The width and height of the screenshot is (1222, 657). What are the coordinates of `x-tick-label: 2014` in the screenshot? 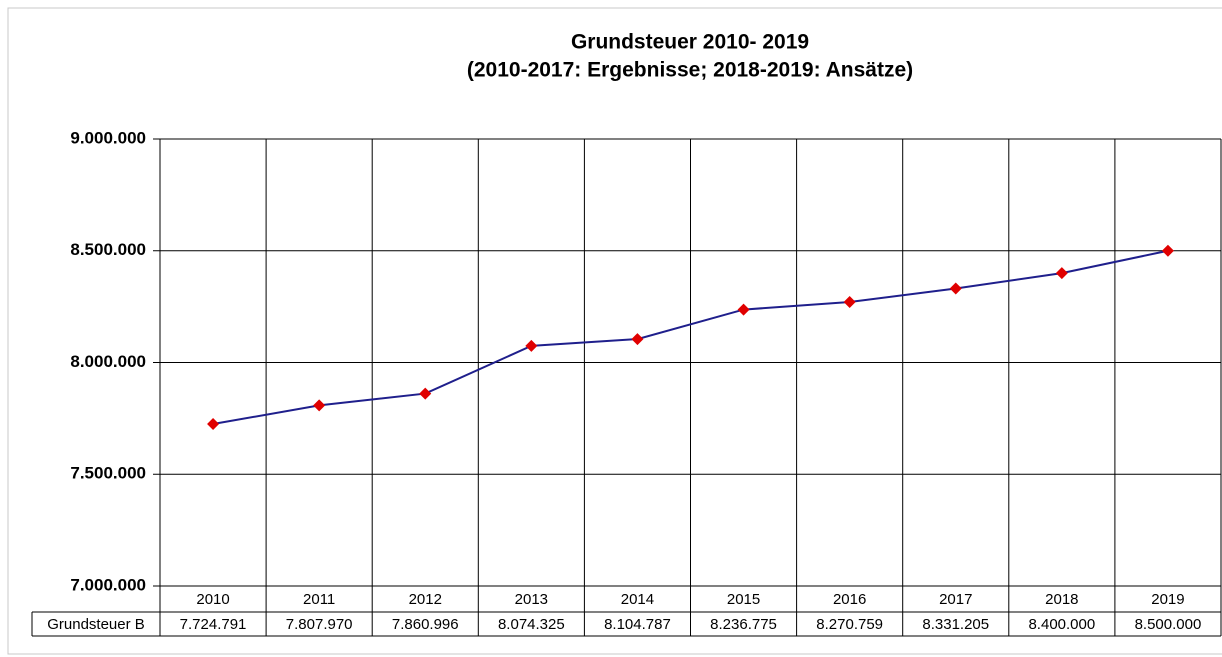 It's located at (637, 599).